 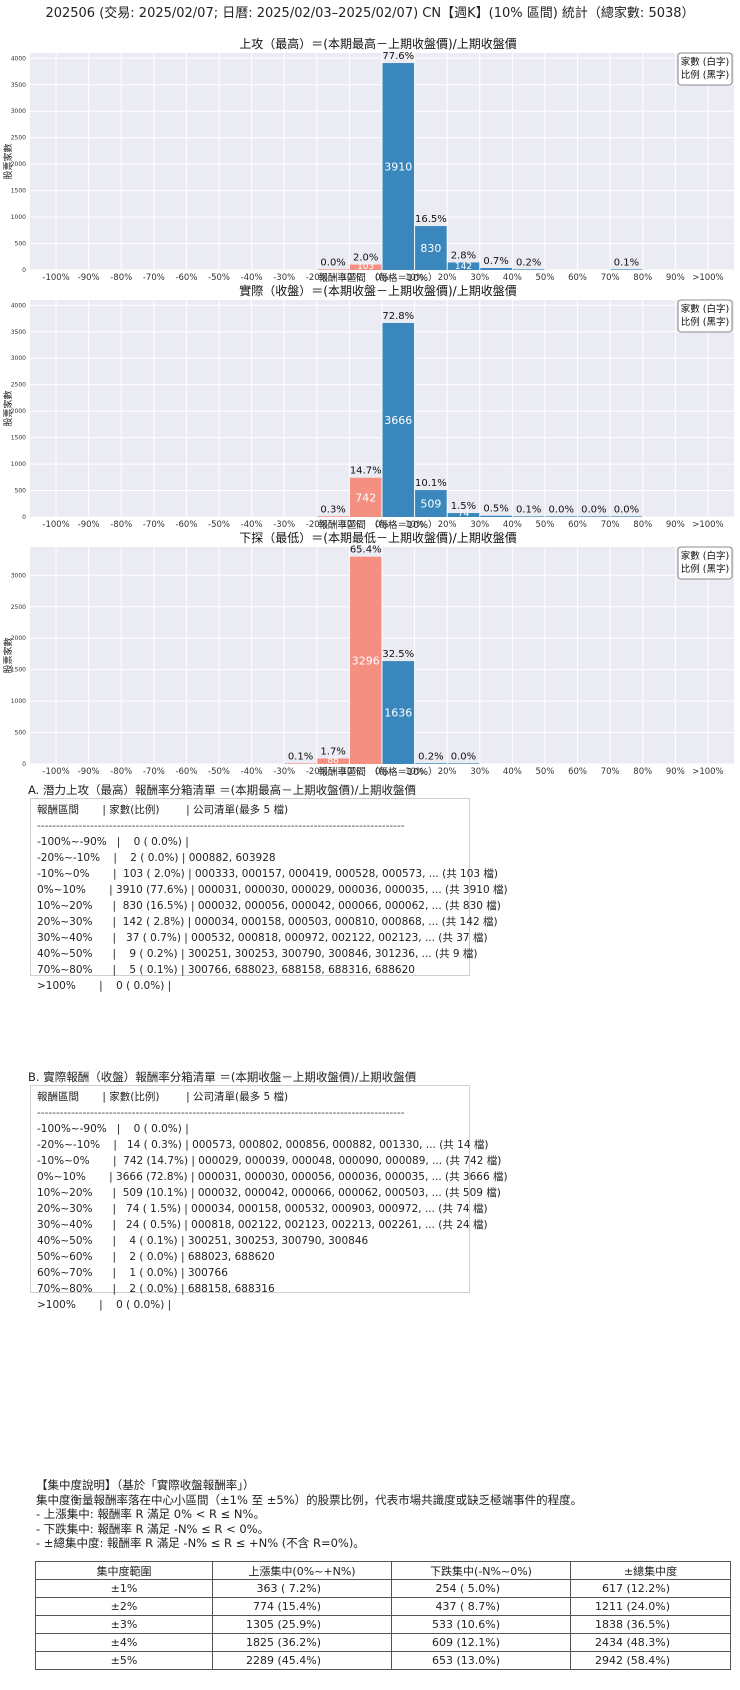 I want to click on x-tick-label: 20%, so click(x=447, y=772).